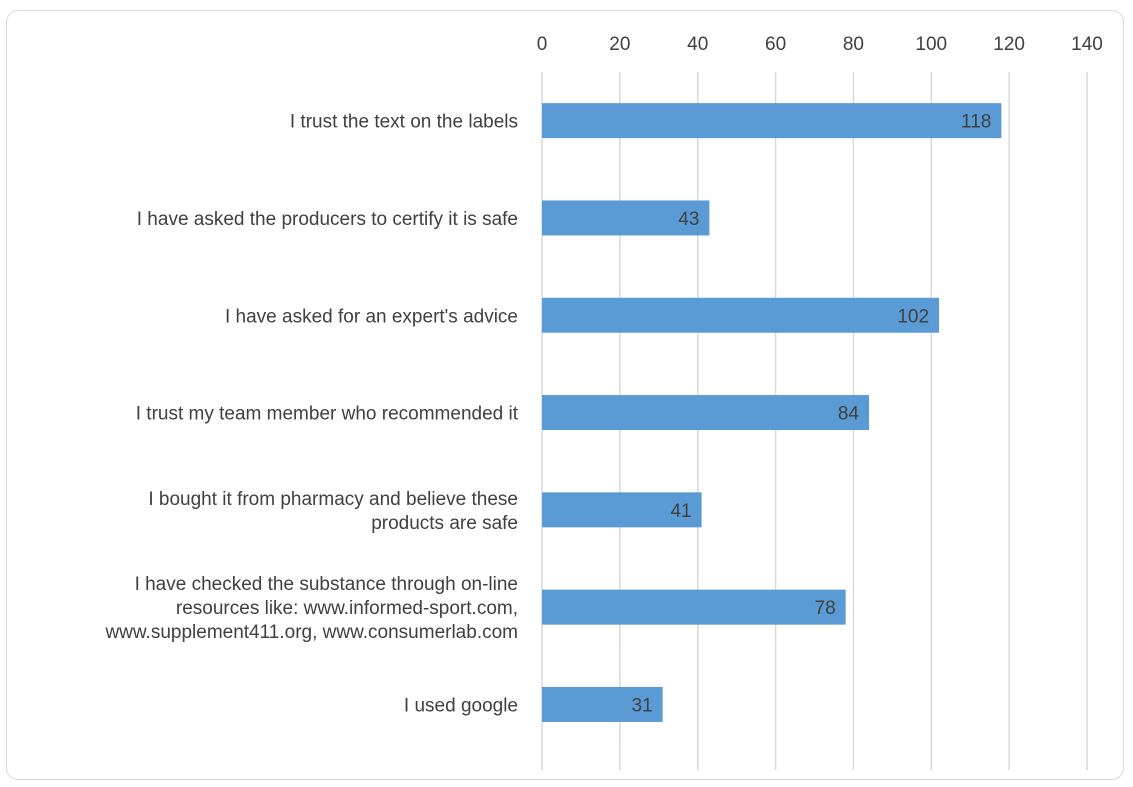 The height and width of the screenshot is (787, 1133). Describe the element at coordinates (976, 122) in the screenshot. I see `data-label: 118` at that location.